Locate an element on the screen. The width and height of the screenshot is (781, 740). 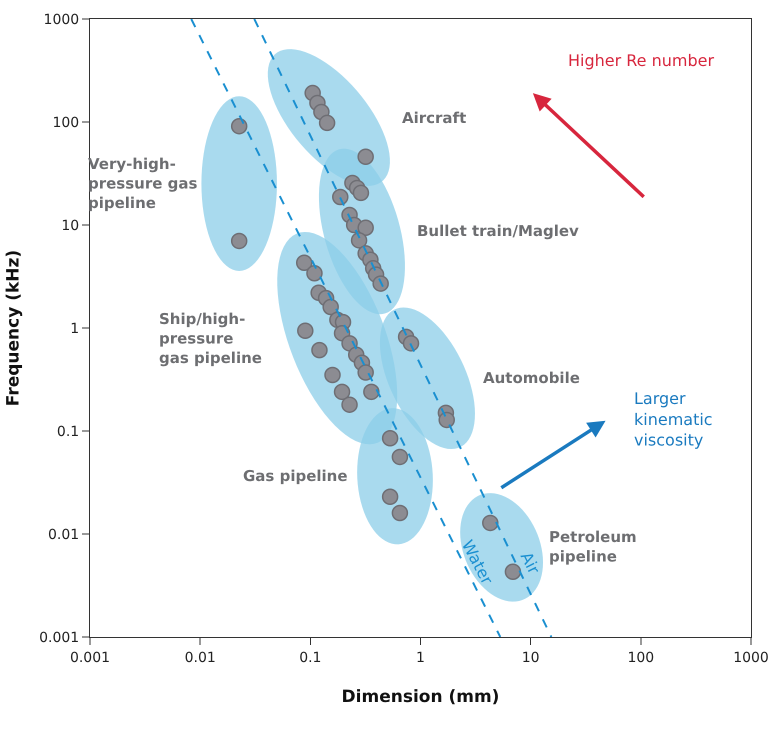
x-tick-label: 0.1 is located at coordinates (310, 658).